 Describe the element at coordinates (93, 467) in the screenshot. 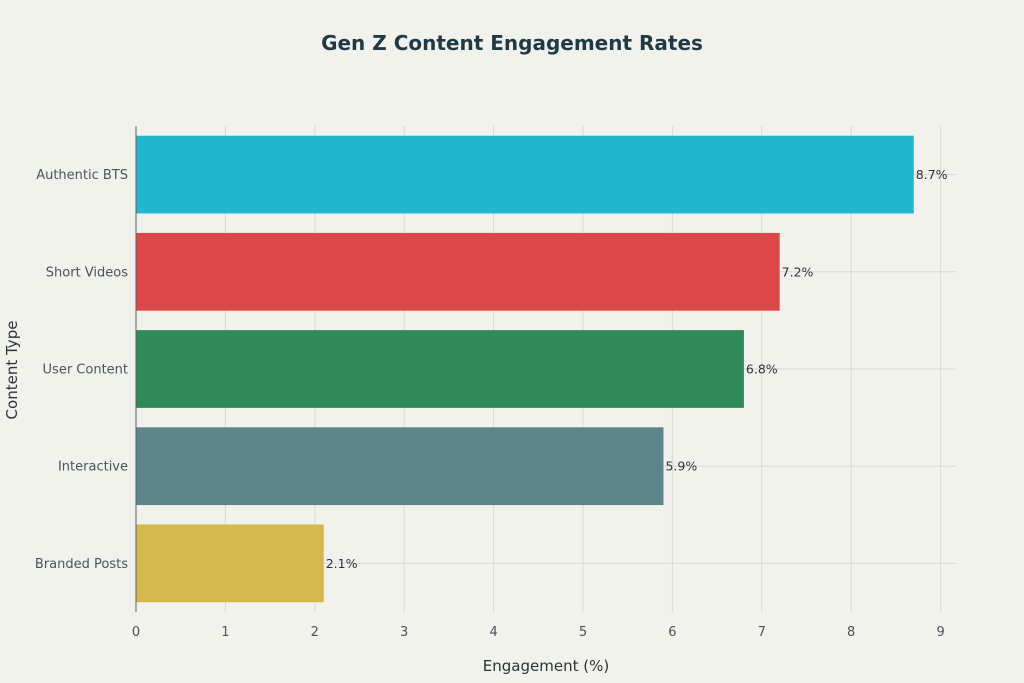

I see `y-tick-label: Interactive` at that location.